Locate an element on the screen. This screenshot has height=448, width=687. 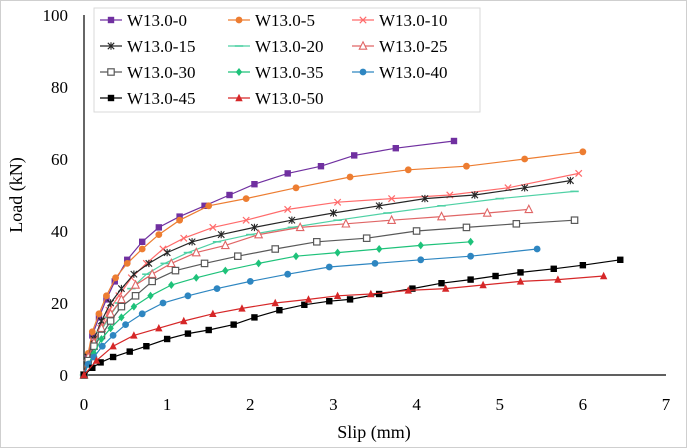
legend-item: W13.0-5 is located at coordinates (271, 20).